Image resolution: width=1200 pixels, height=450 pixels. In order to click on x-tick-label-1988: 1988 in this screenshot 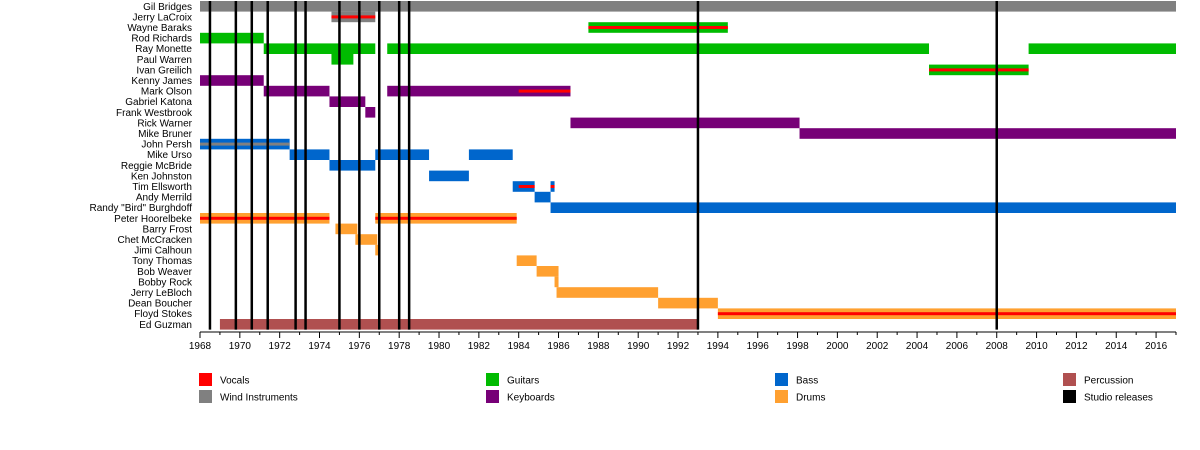, I will do `click(598, 346)`.